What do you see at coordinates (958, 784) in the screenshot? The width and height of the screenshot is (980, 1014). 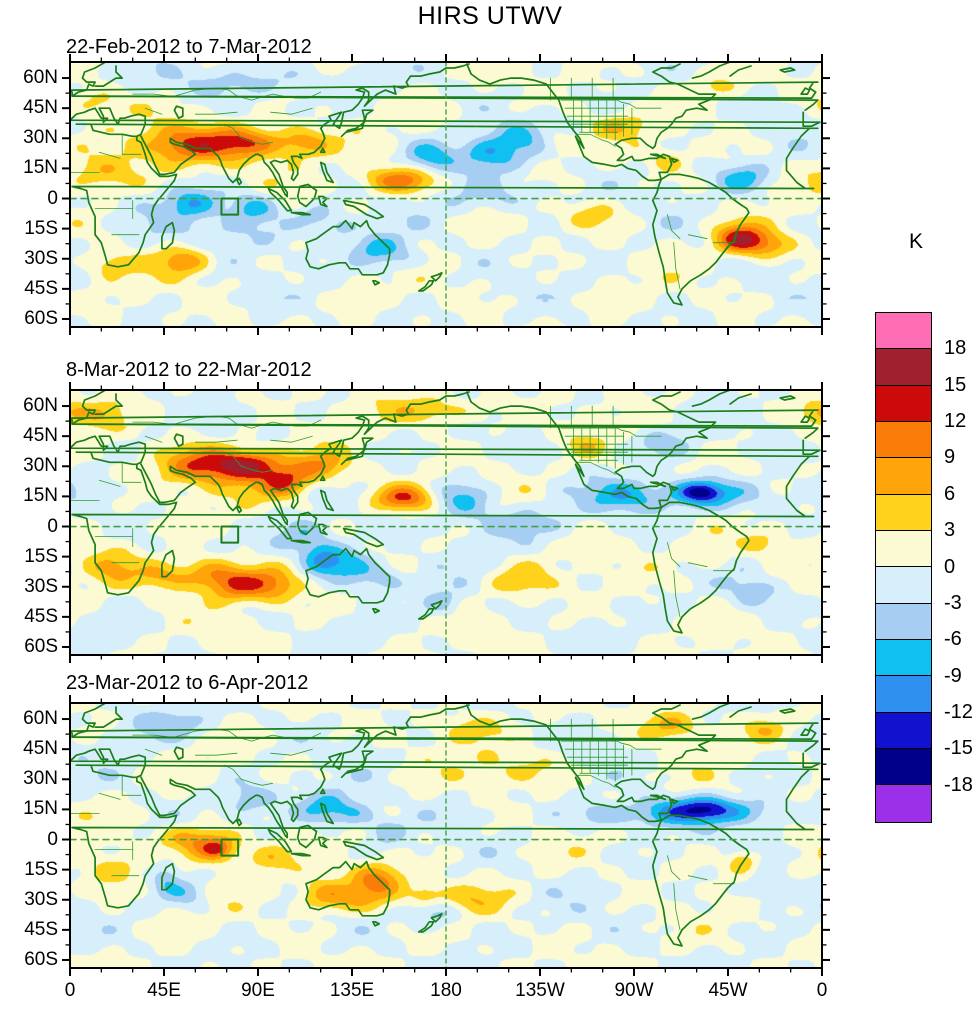 I see `colorbar-level-label: -18` at bounding box center [958, 784].